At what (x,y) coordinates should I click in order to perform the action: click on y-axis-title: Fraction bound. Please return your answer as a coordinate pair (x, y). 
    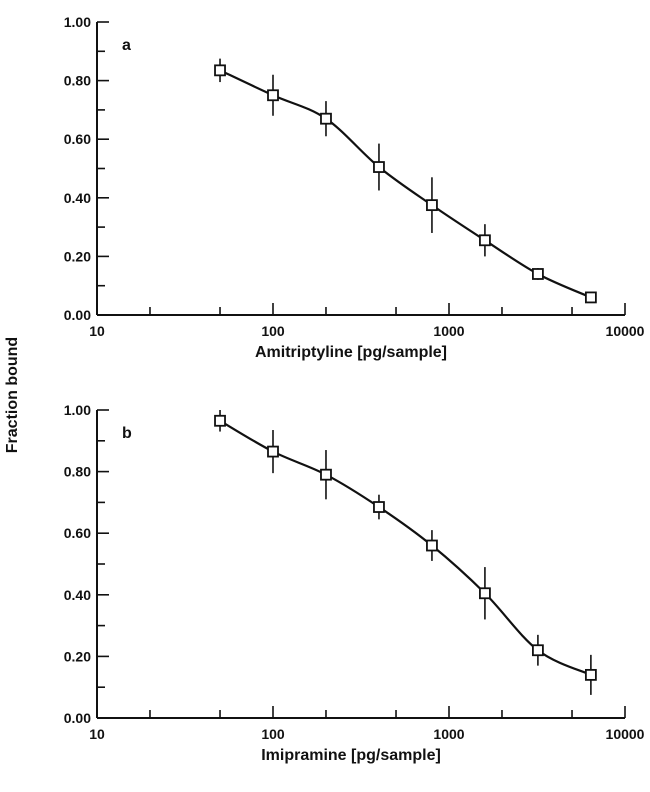
    Looking at the image, I should click on (12, 395).